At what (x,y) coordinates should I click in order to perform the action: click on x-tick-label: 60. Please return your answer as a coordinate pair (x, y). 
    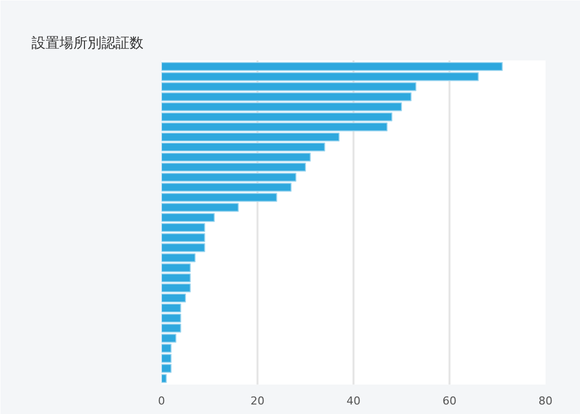
    Looking at the image, I should click on (449, 401).